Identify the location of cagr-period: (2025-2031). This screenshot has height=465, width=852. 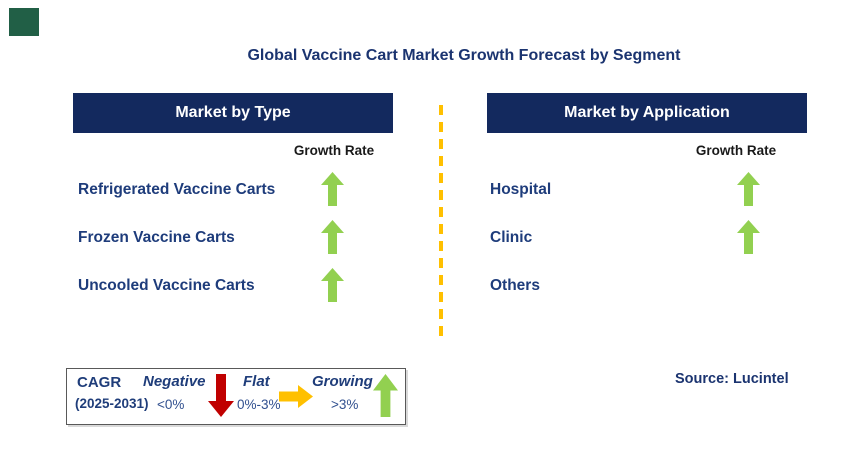
(112, 403).